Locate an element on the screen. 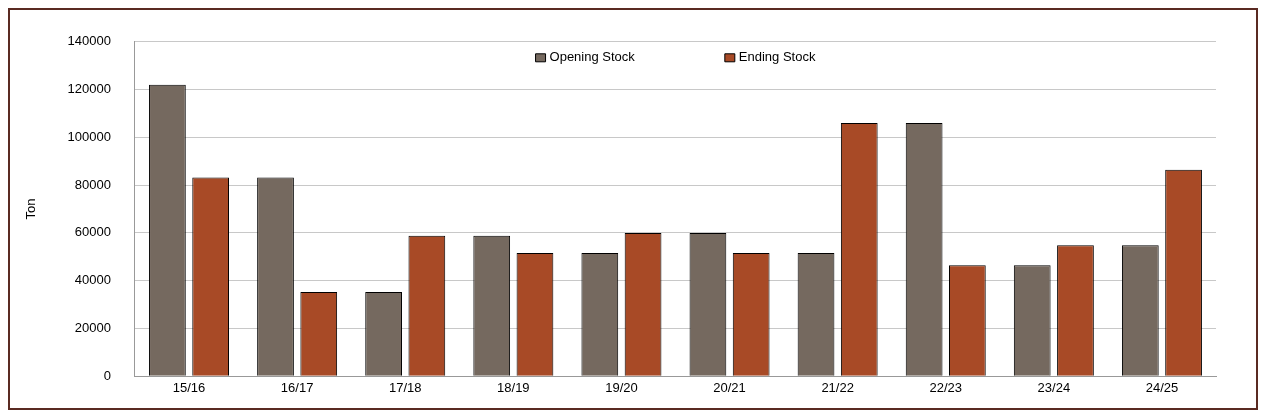  x-tick-label: 21/22 is located at coordinates (837, 387).